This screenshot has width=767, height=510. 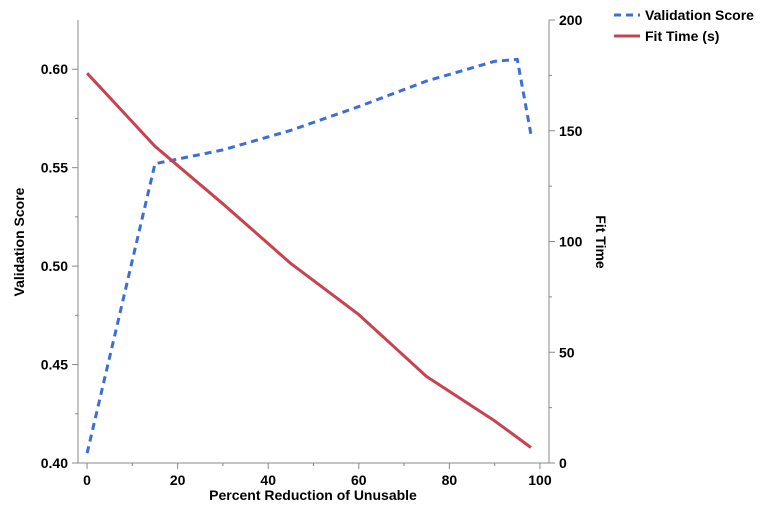 I want to click on legend-label-validation-score: Validation Score, so click(x=699, y=15).